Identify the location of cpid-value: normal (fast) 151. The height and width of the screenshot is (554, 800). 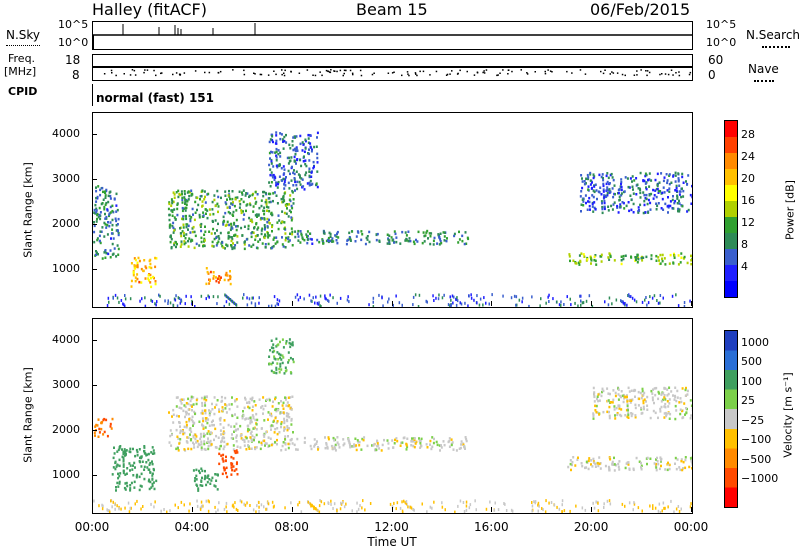
(155, 98).